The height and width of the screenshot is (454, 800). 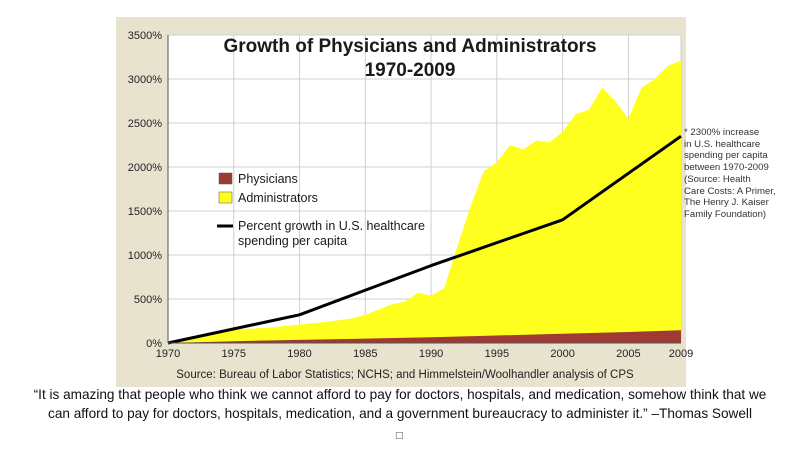 I want to click on x-tick-label: 1985, so click(x=365, y=354).